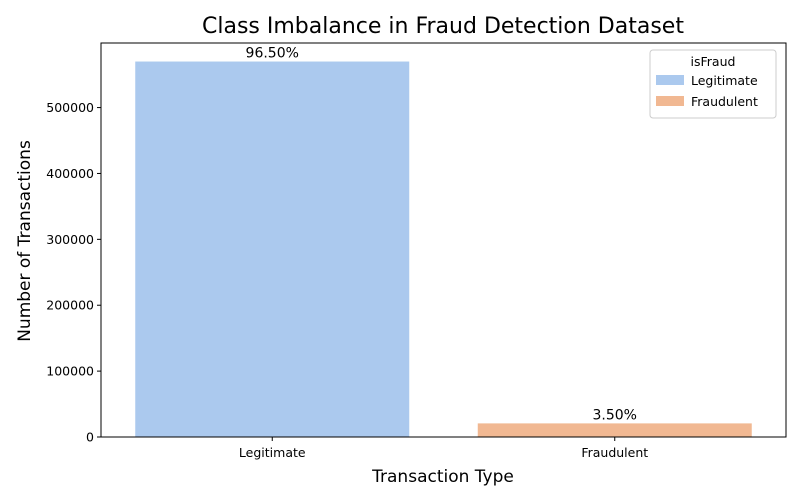 The image size is (800, 500). Describe the element at coordinates (70, 239) in the screenshot. I see `y-tick-label: 300000` at that location.